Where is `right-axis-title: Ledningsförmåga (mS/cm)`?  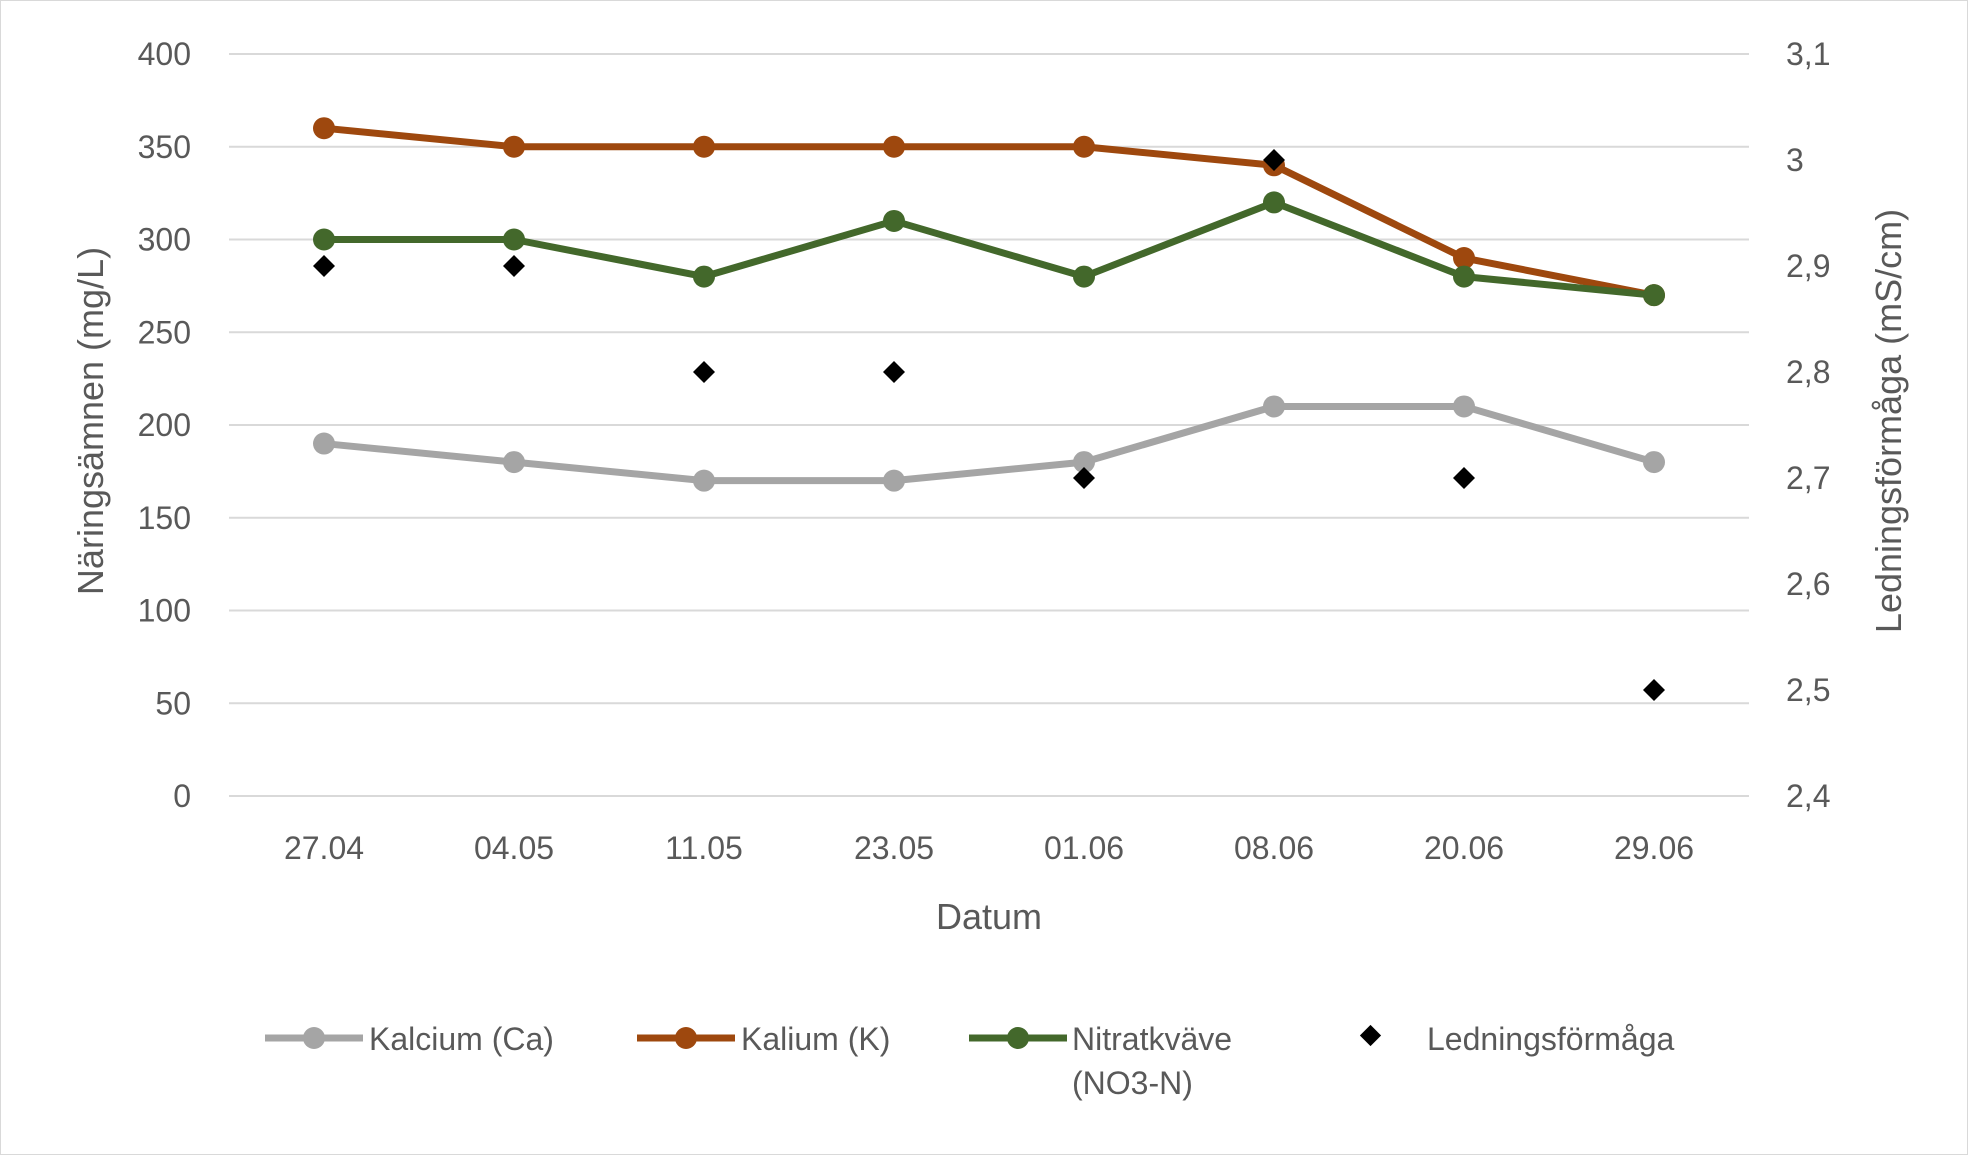
right-axis-title: Ledningsförmåga (mS/cm) is located at coordinates (1888, 421).